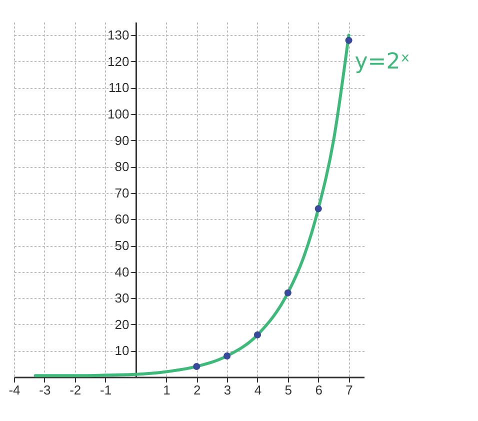 The height and width of the screenshot is (421, 478). Describe the element at coordinates (119, 88) in the screenshot. I see `y-tick-label: 110` at that location.